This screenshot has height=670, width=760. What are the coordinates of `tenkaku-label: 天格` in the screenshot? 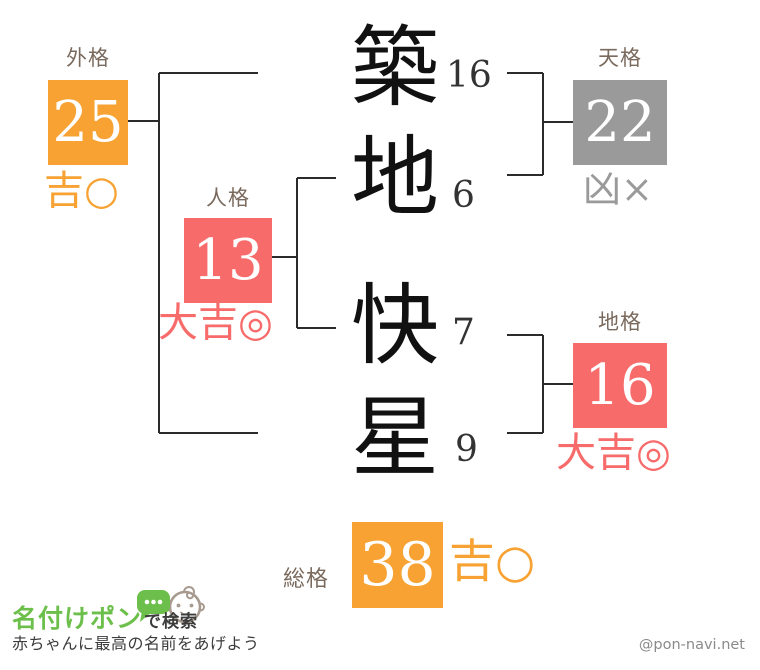 It's located at (620, 58).